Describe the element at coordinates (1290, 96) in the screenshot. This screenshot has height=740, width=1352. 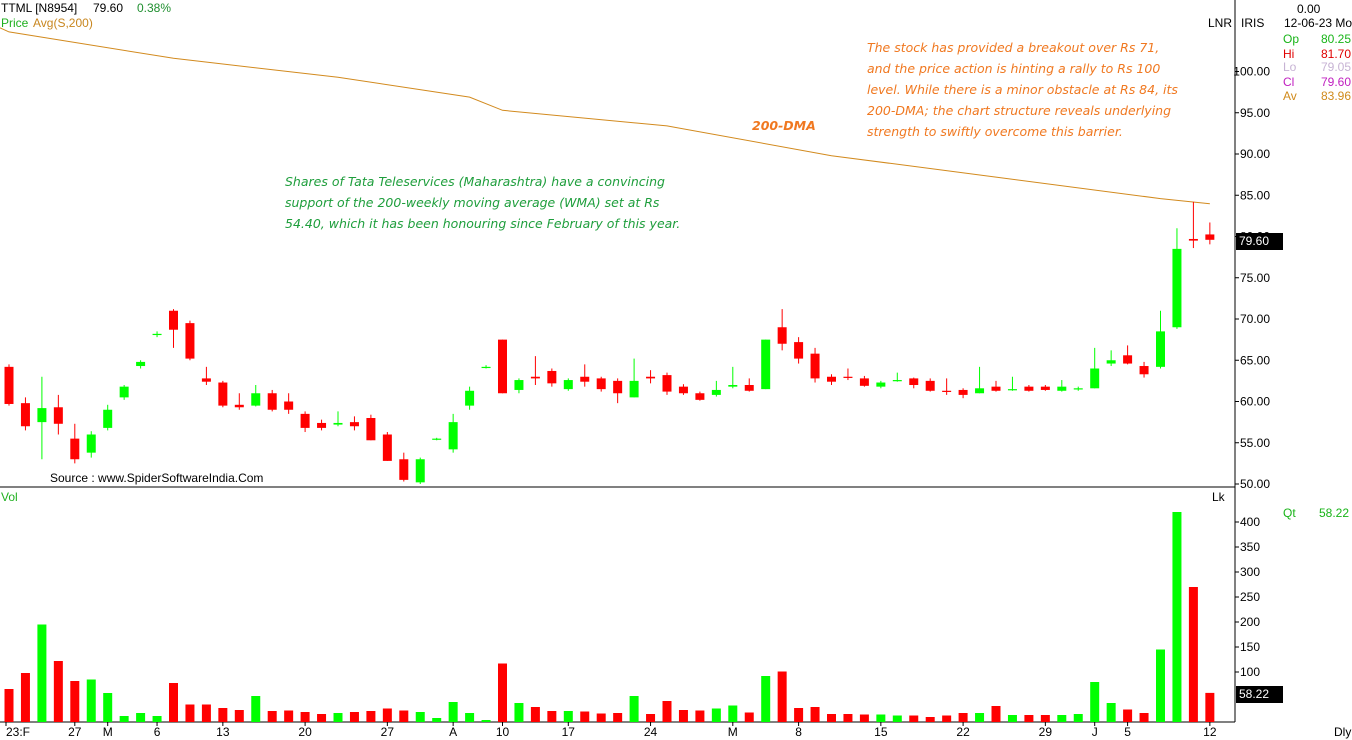
I see `average-label: Av` at that location.